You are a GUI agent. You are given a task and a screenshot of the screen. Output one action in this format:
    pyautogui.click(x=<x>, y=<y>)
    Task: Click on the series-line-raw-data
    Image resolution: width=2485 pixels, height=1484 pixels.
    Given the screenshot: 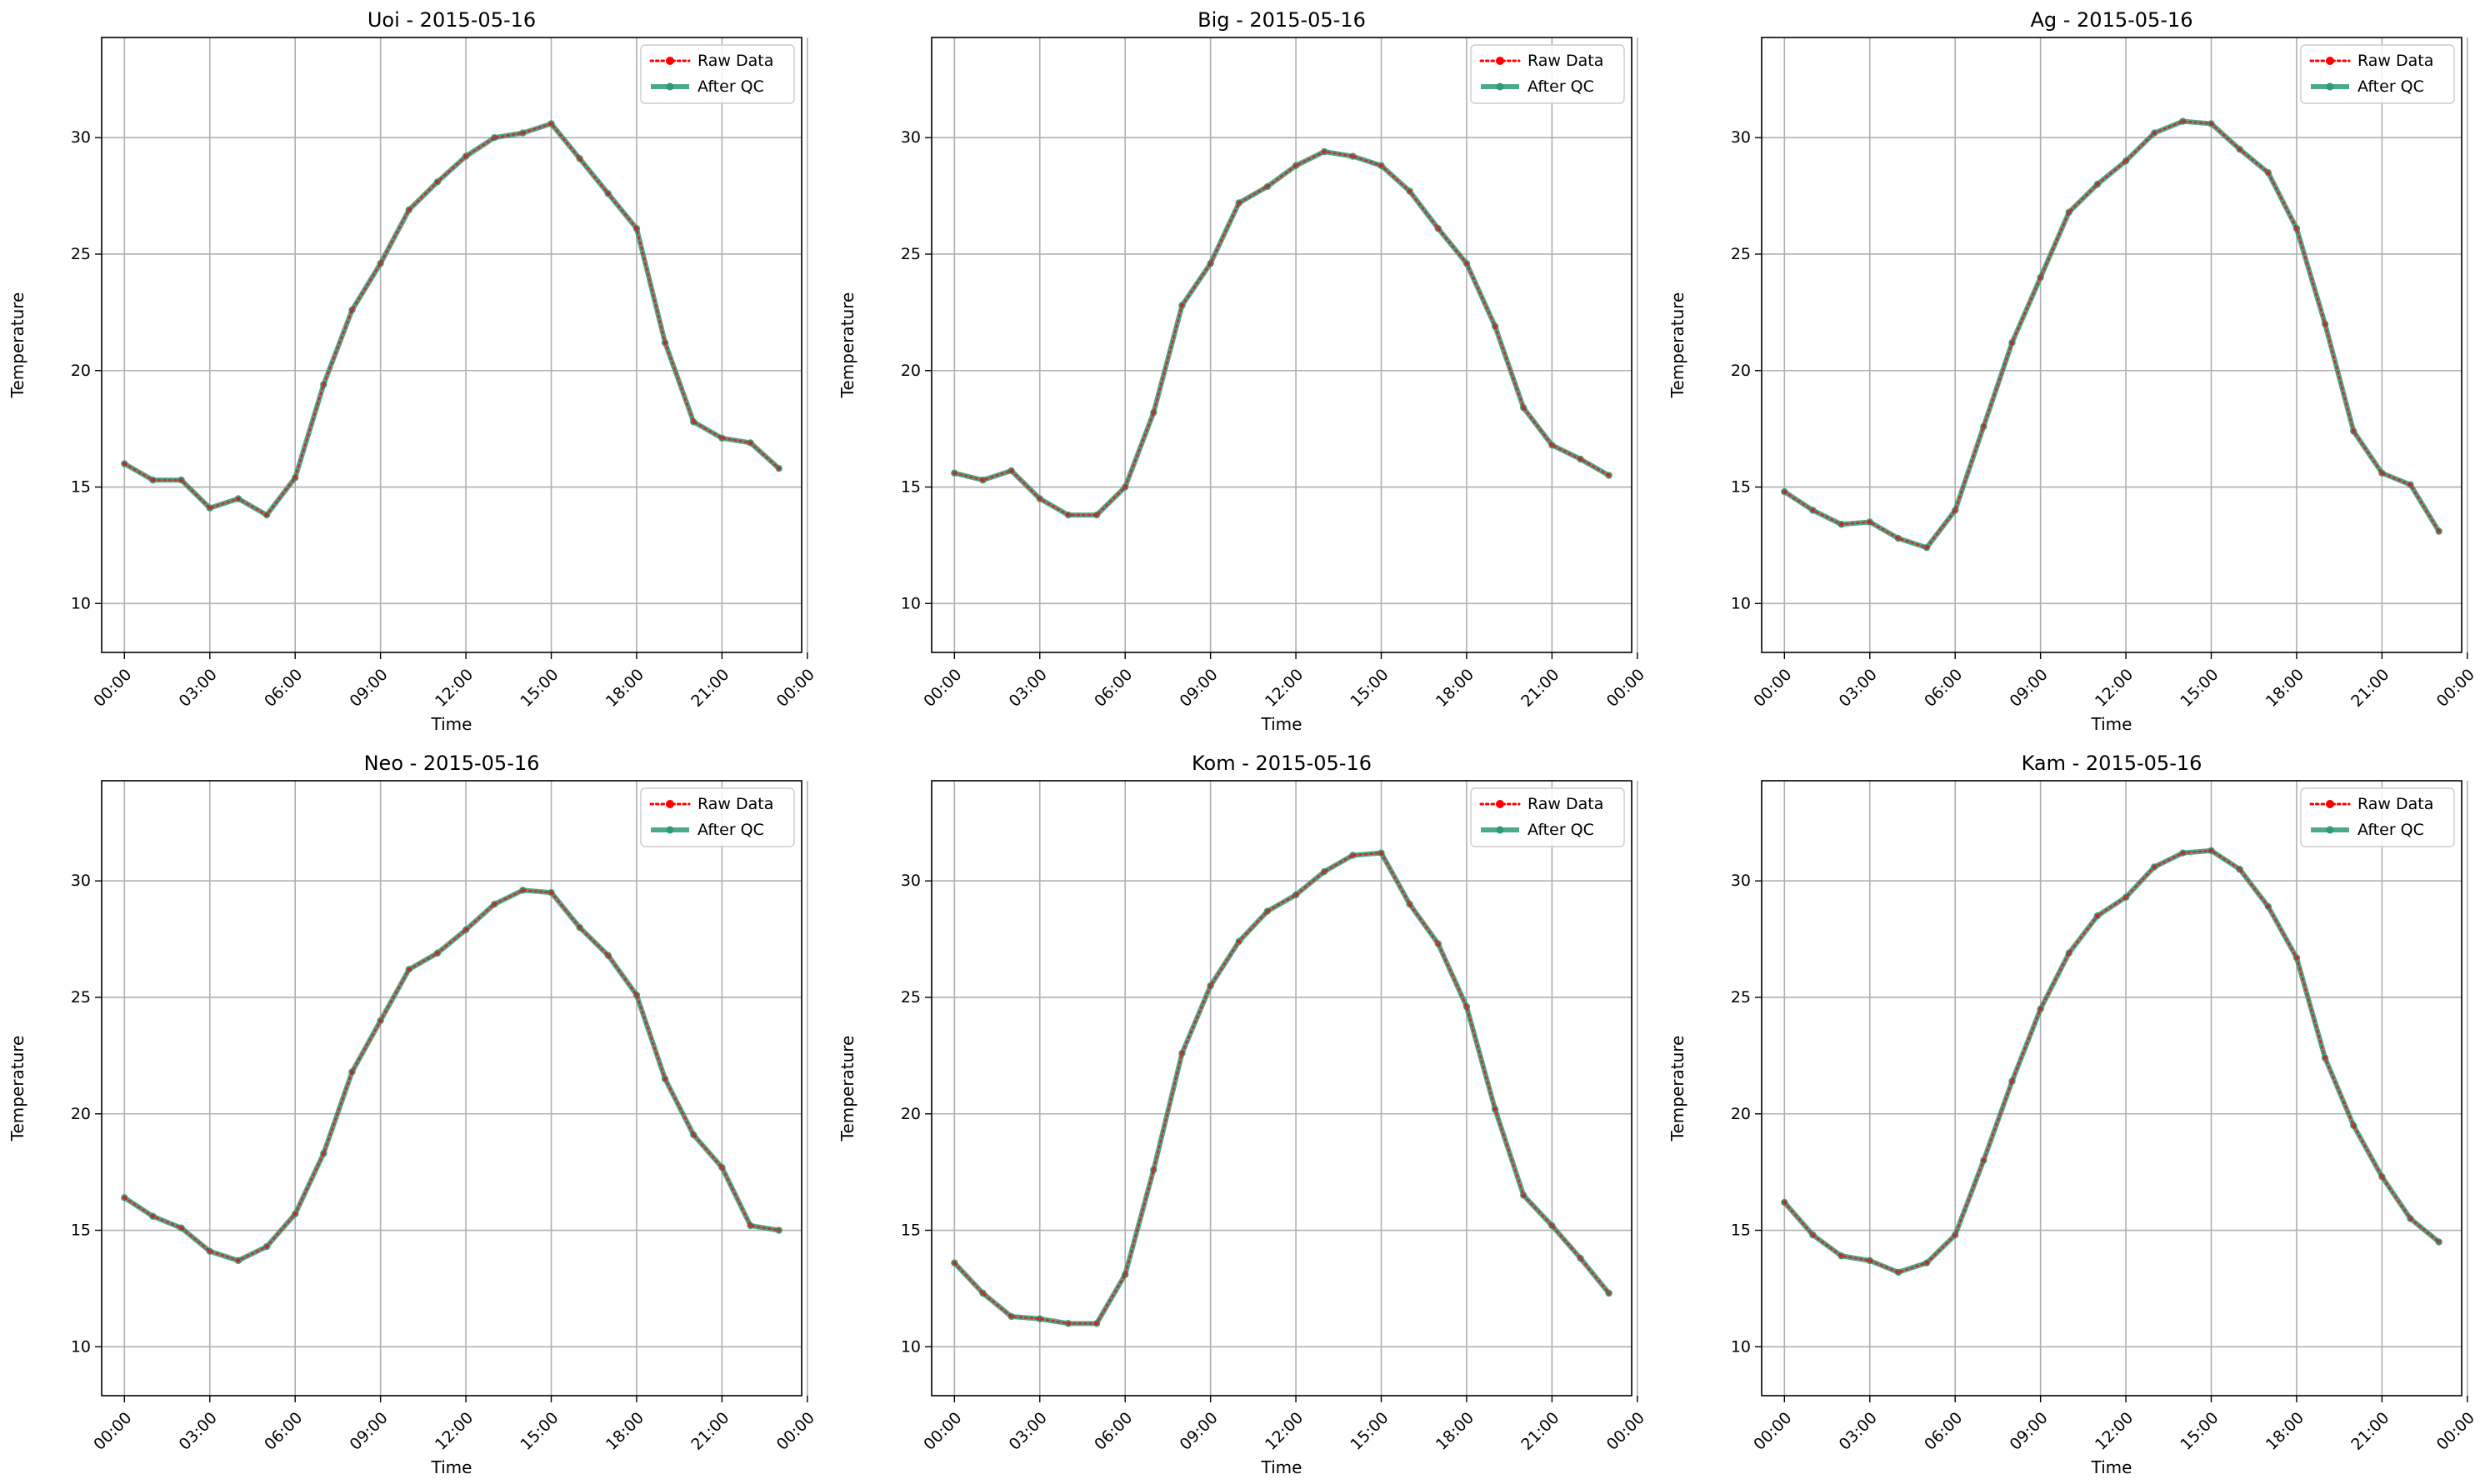 What is the action you would take?
    pyautogui.click(x=2111, y=334)
    